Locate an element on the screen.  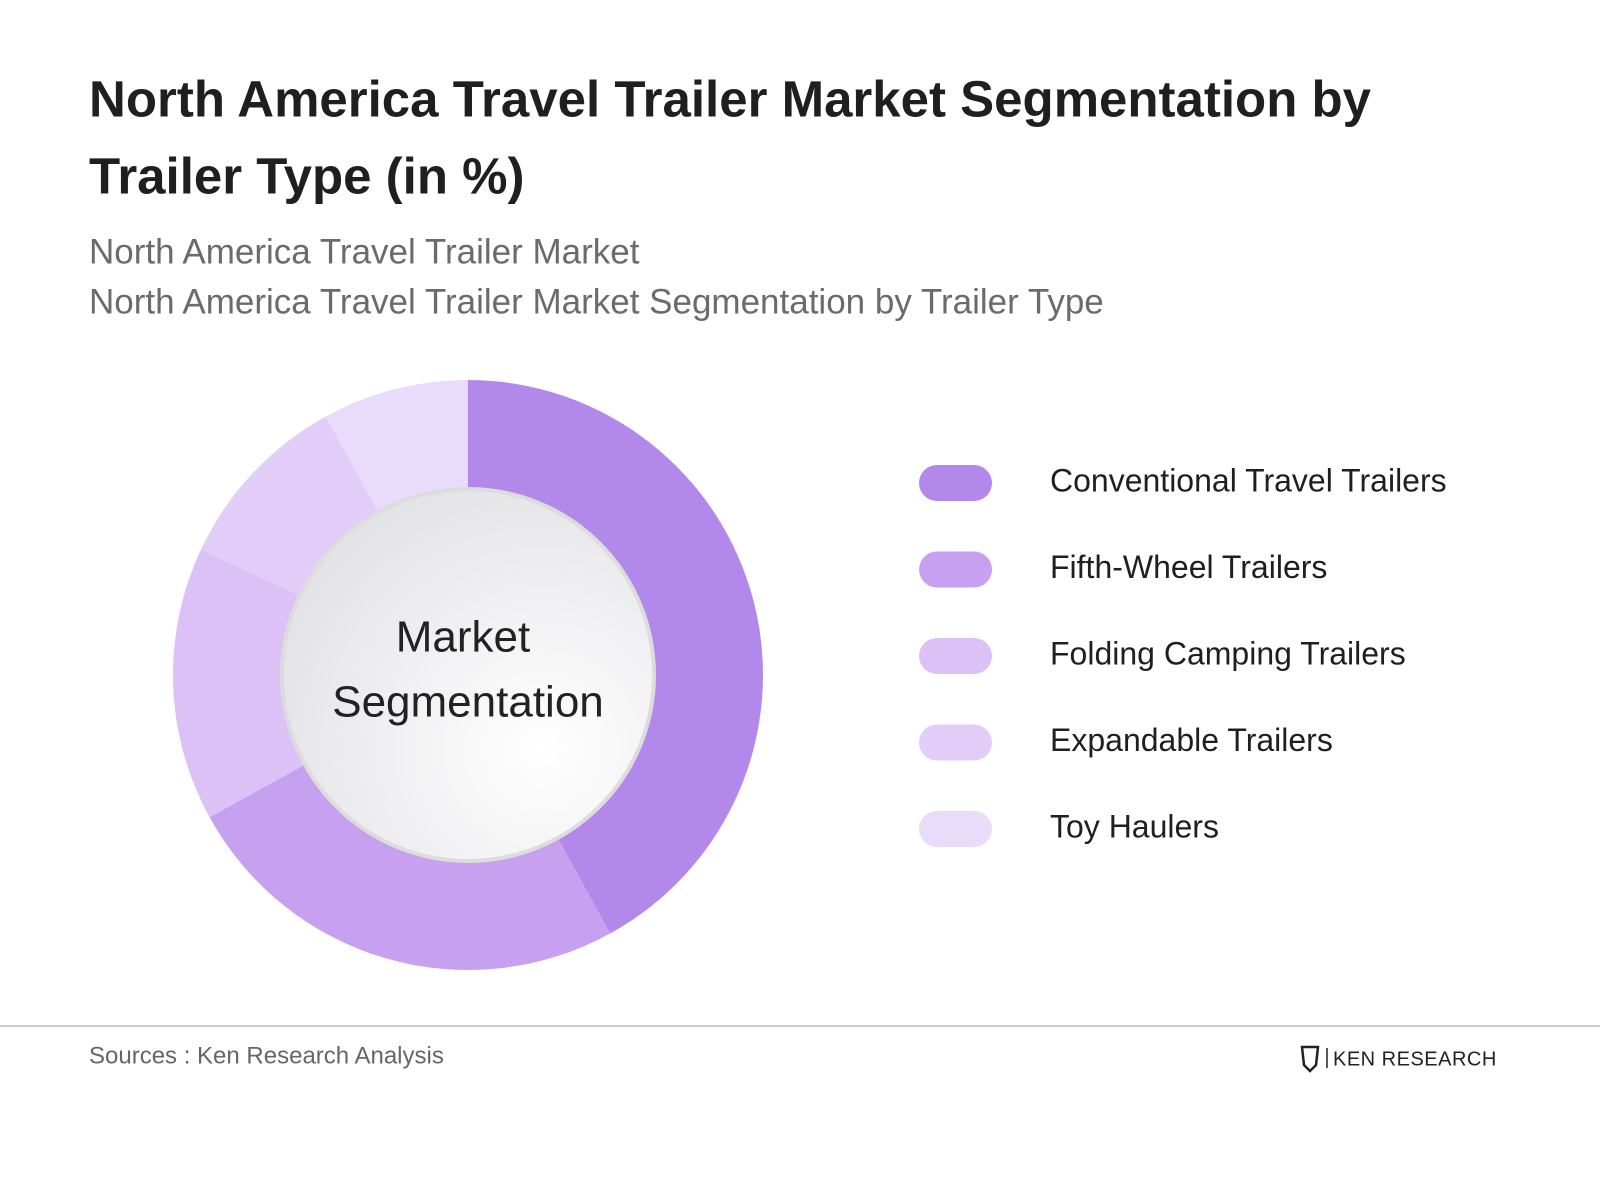
center-label: Market is located at coordinates (463, 637).